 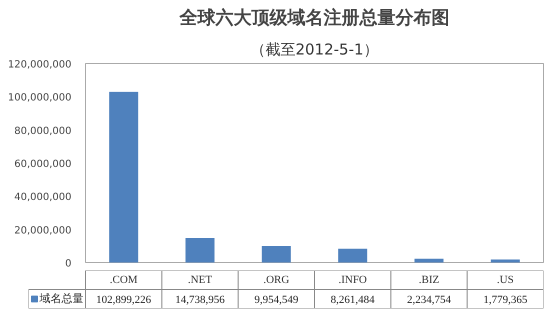 I want to click on y-tick-label: 40,000,000, so click(x=43, y=198).